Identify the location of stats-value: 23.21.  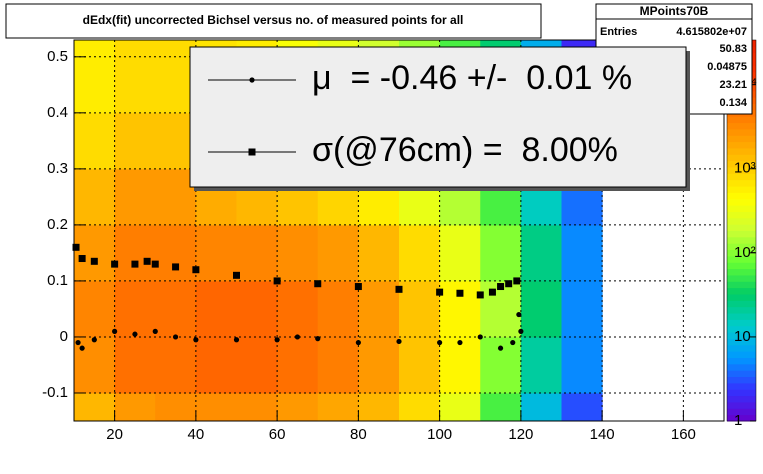
(733, 85).